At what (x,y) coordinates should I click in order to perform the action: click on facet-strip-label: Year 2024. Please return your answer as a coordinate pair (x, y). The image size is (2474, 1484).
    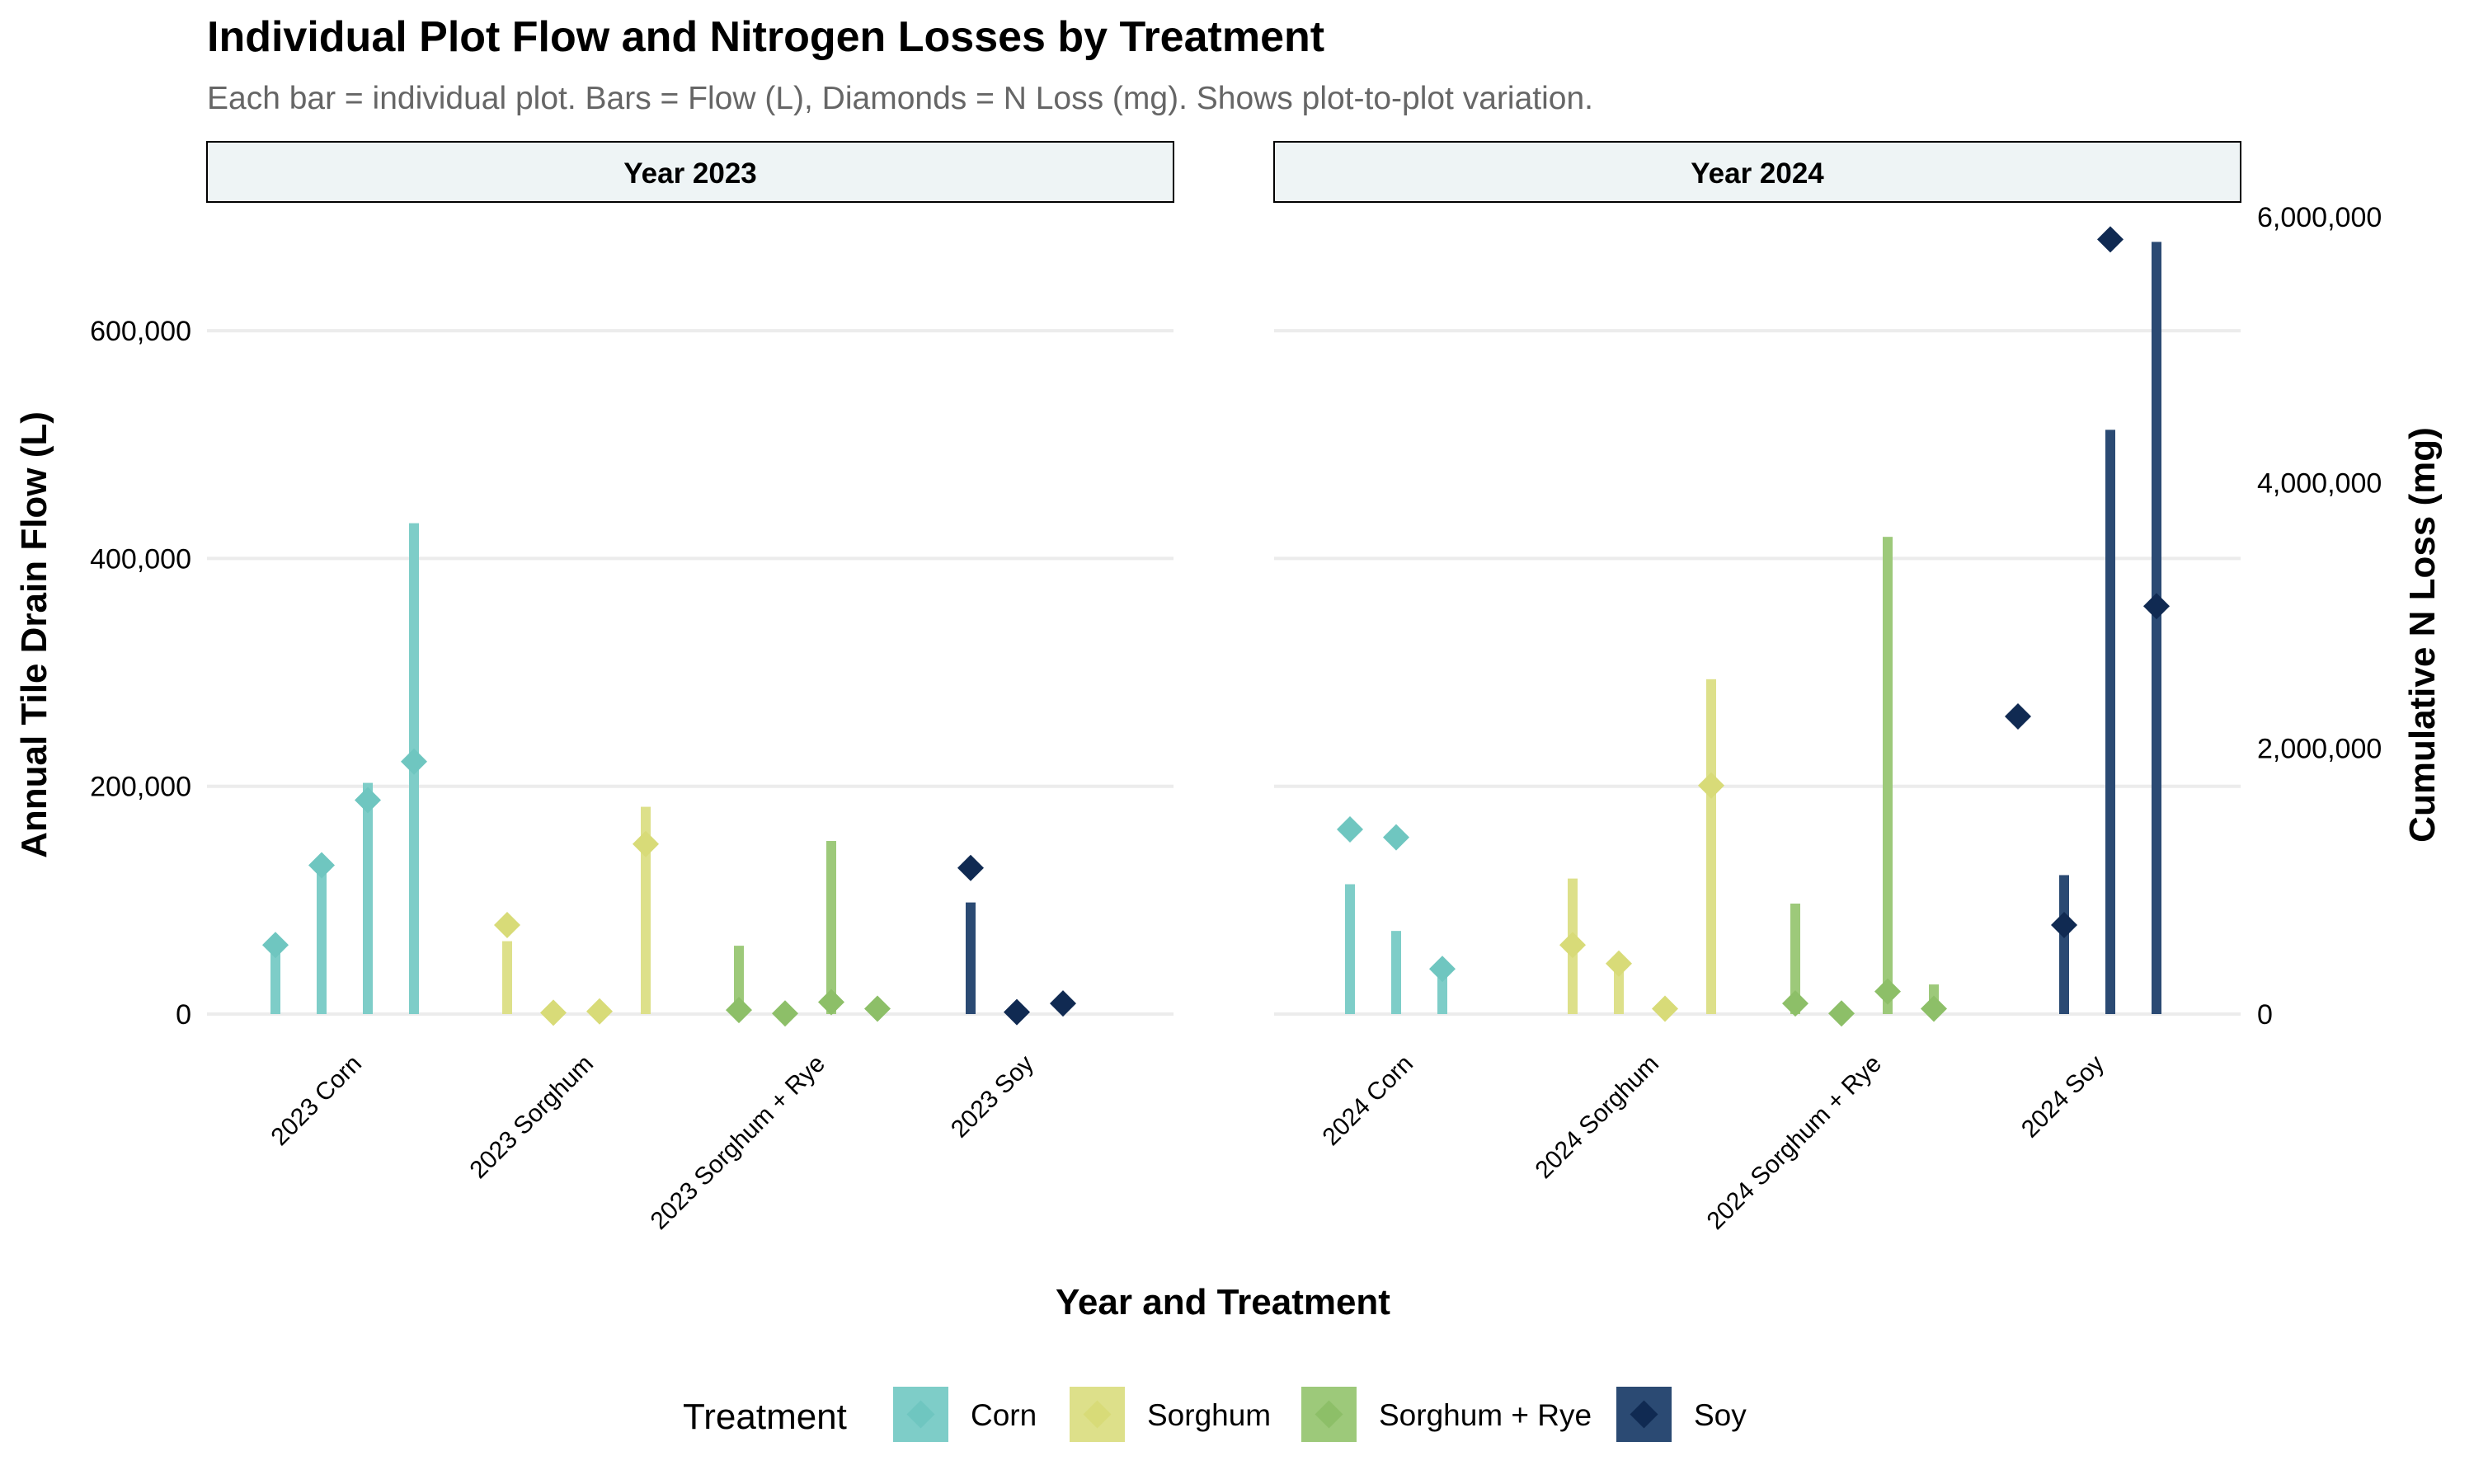
    Looking at the image, I should click on (1757, 173).